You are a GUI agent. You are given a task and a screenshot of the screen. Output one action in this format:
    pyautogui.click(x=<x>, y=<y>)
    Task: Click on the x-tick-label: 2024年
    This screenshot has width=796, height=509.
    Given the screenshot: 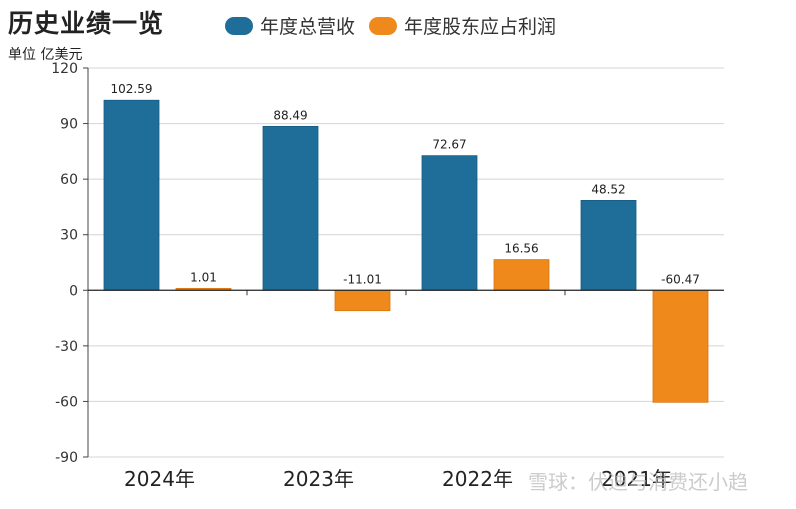 What is the action you would take?
    pyautogui.click(x=159, y=479)
    